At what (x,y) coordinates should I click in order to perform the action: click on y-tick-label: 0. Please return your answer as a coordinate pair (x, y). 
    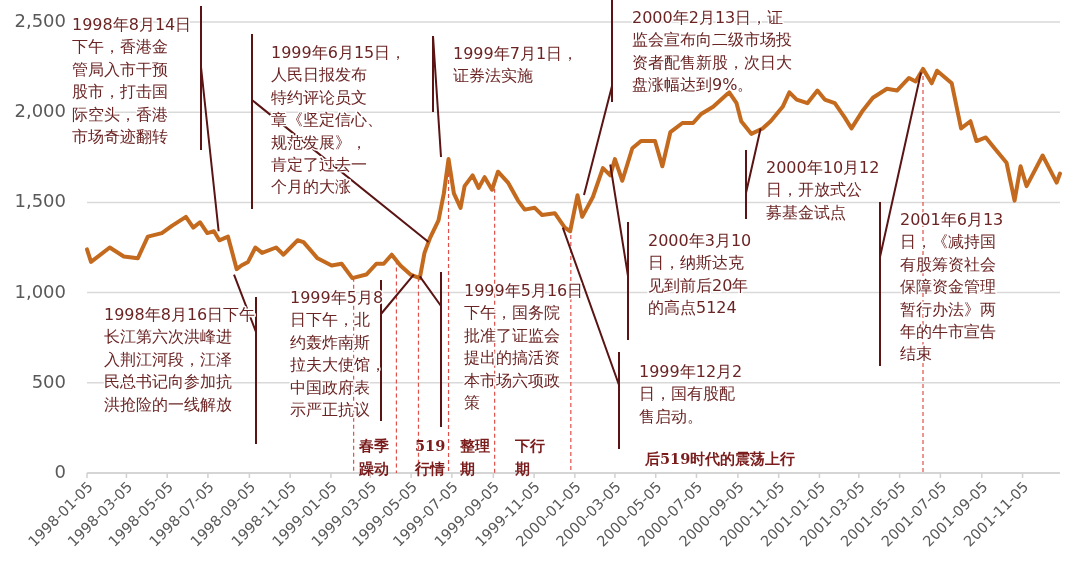
    Looking at the image, I should click on (60, 471).